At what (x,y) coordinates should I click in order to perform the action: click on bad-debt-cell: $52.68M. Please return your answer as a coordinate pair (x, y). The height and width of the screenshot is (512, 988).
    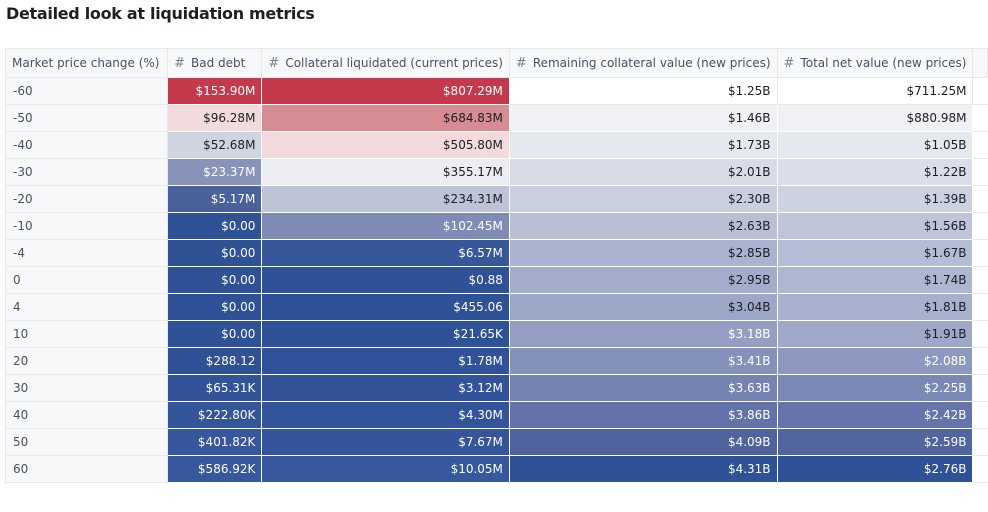
    Looking at the image, I should click on (215, 145).